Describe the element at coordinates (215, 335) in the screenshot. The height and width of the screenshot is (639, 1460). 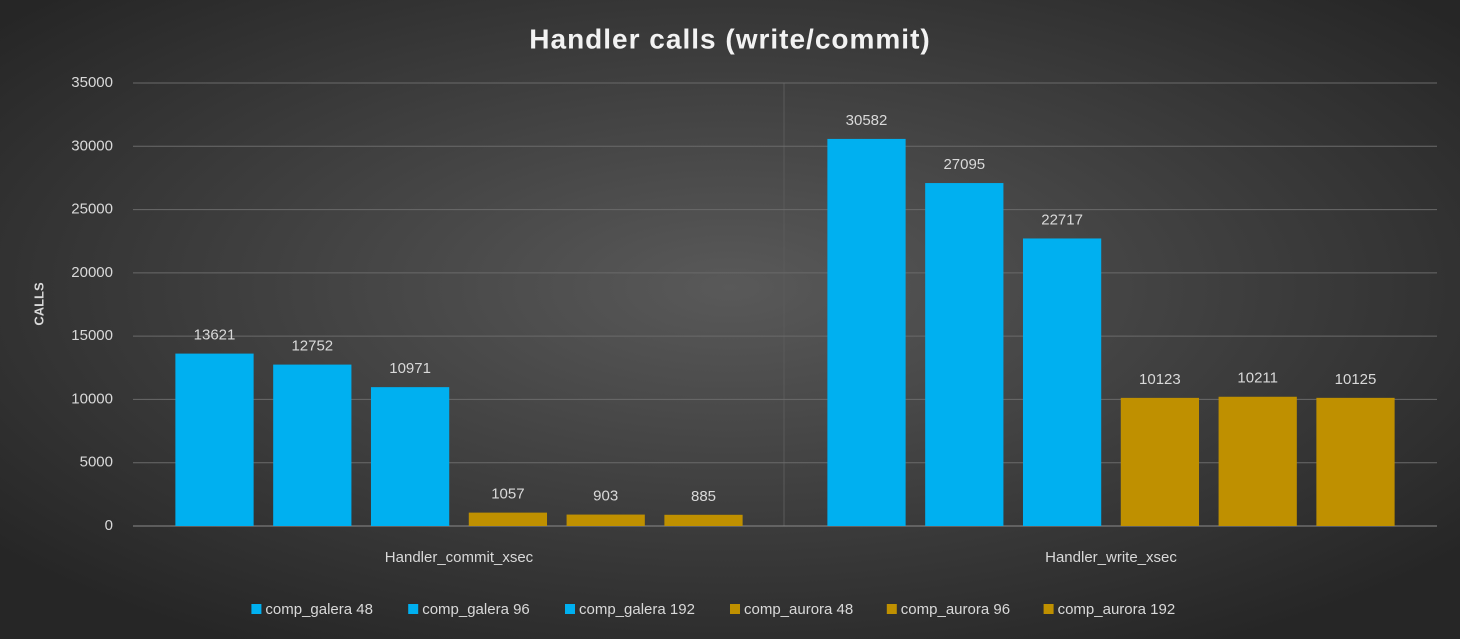
I see `data-label: 13621` at that location.